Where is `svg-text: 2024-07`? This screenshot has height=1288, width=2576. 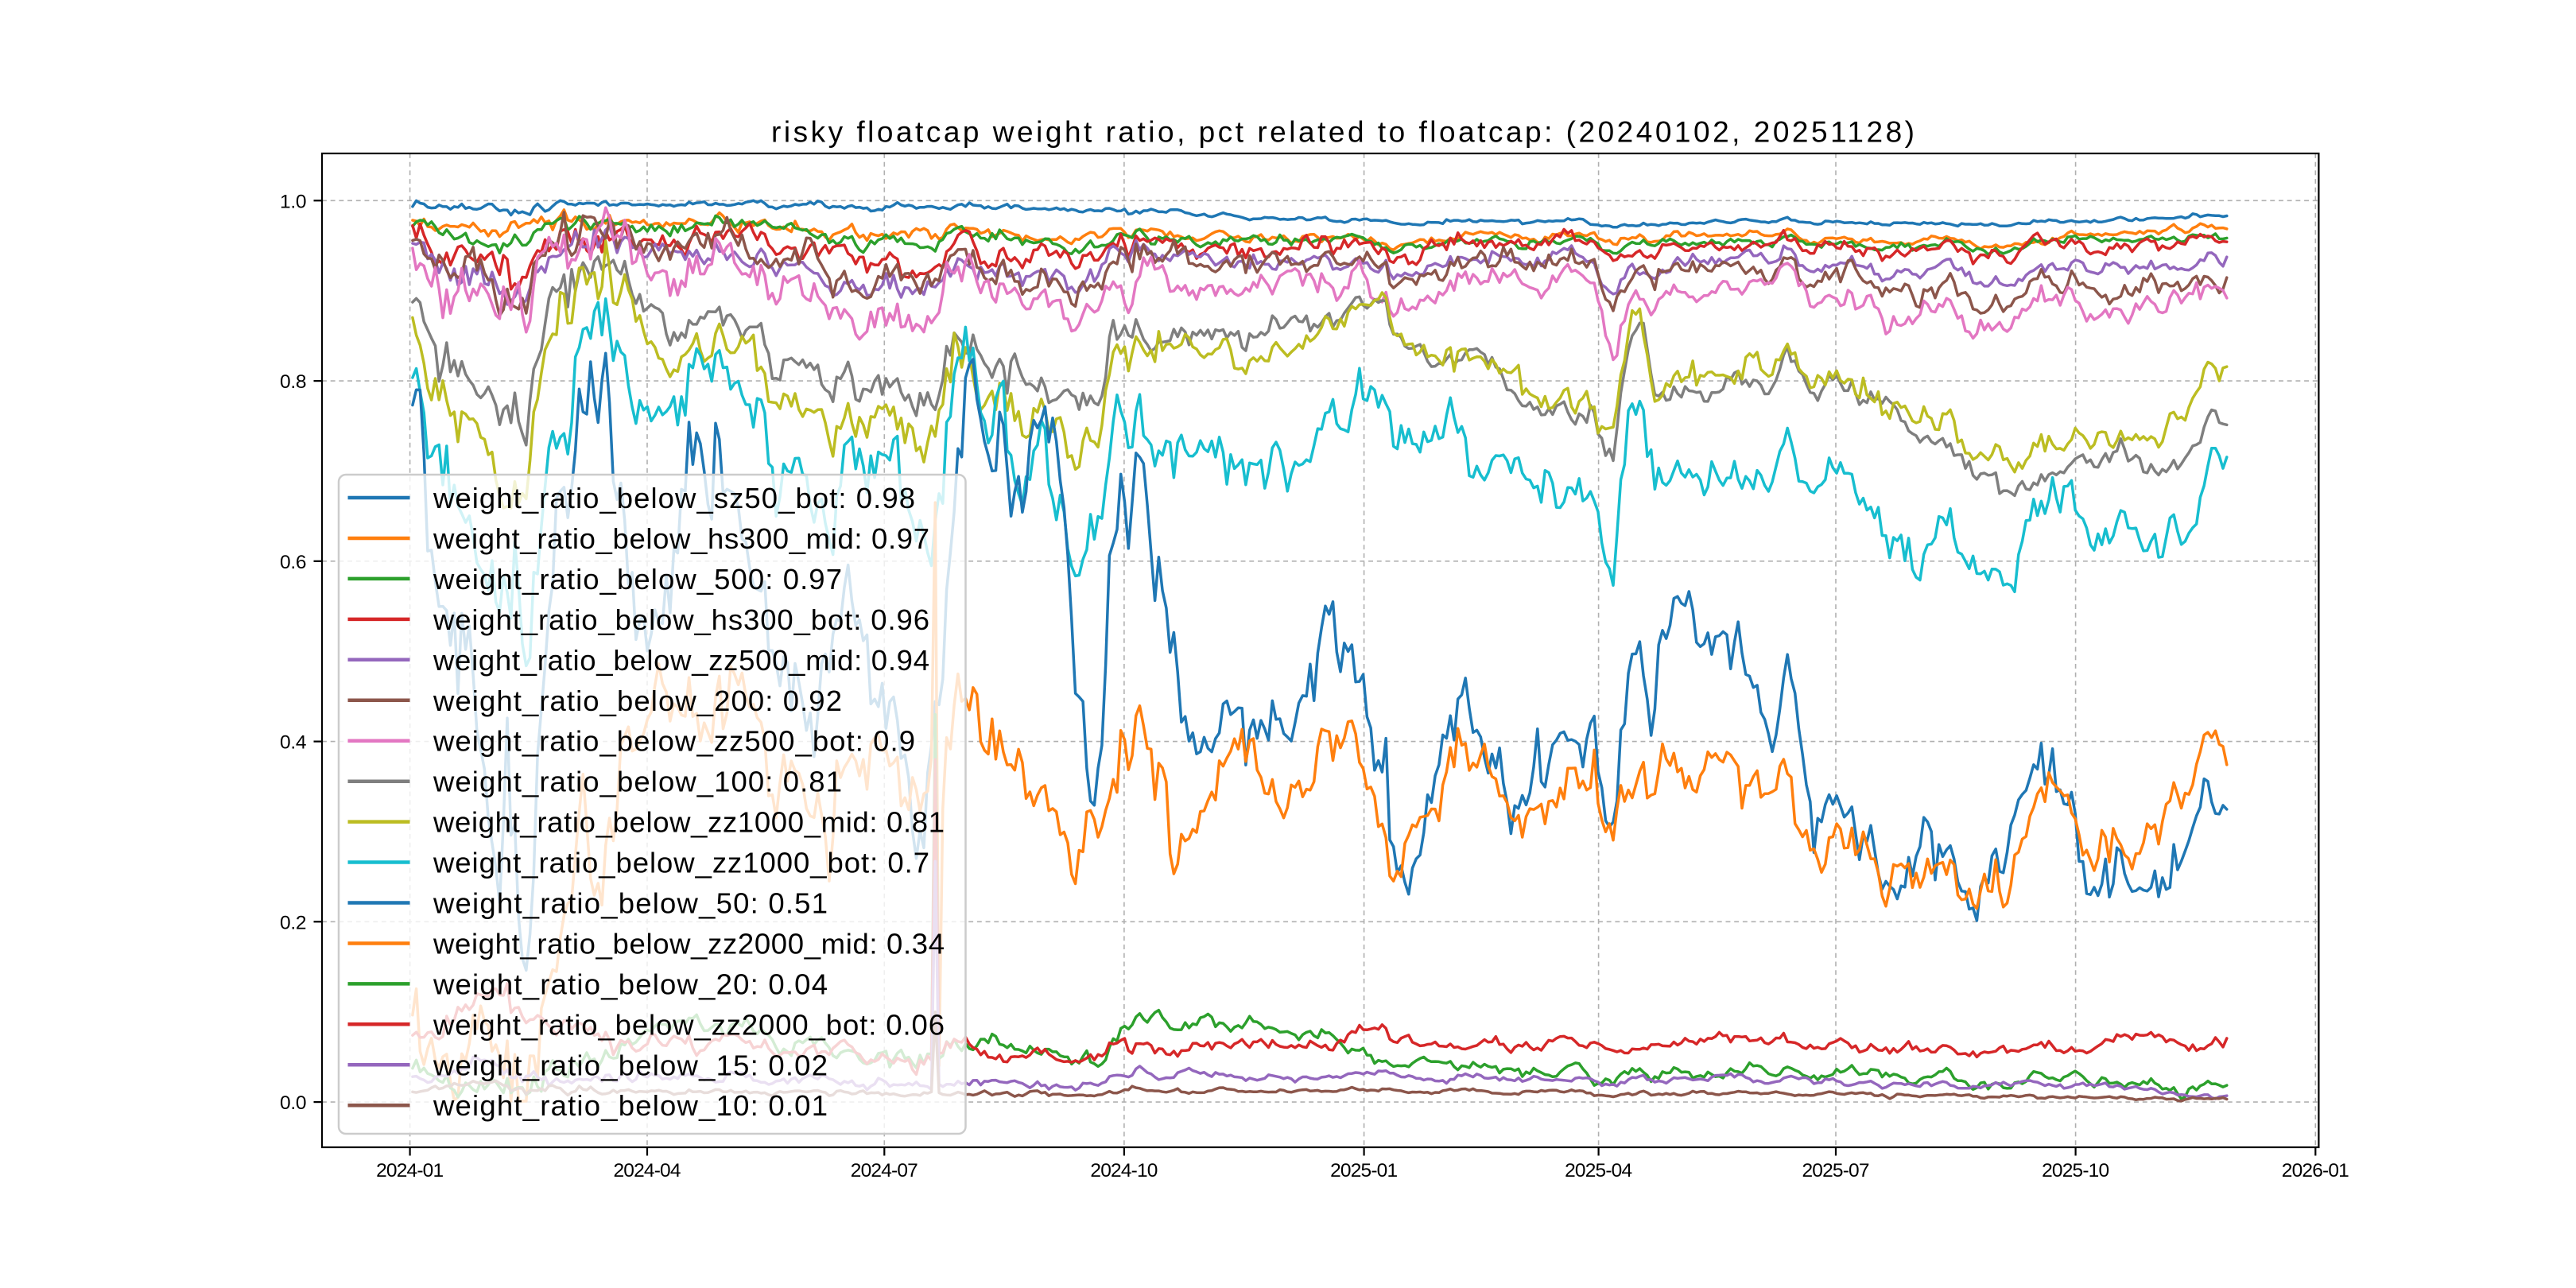 svg-text: 2024-07 is located at coordinates (884, 1170).